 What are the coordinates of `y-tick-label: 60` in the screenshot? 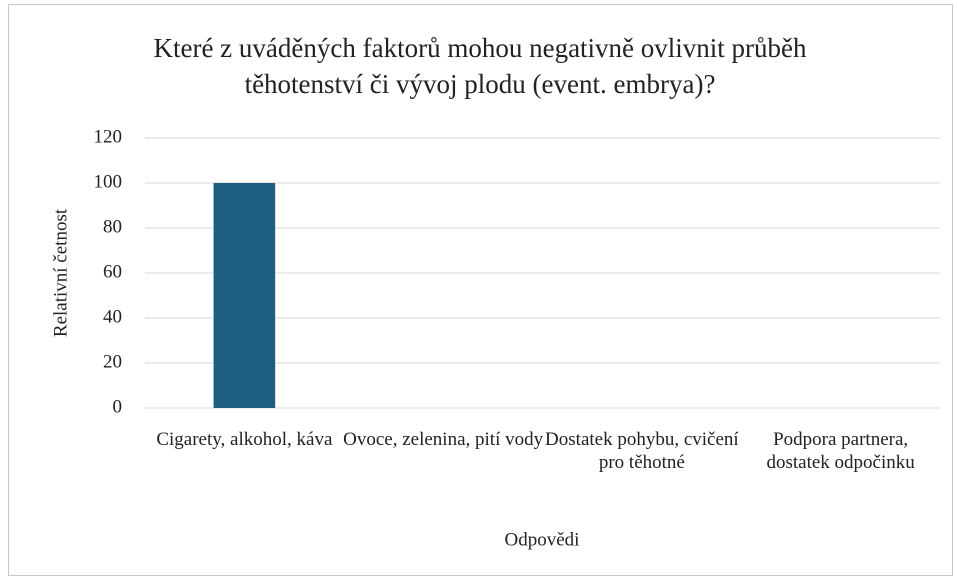 It's located at (112, 271).